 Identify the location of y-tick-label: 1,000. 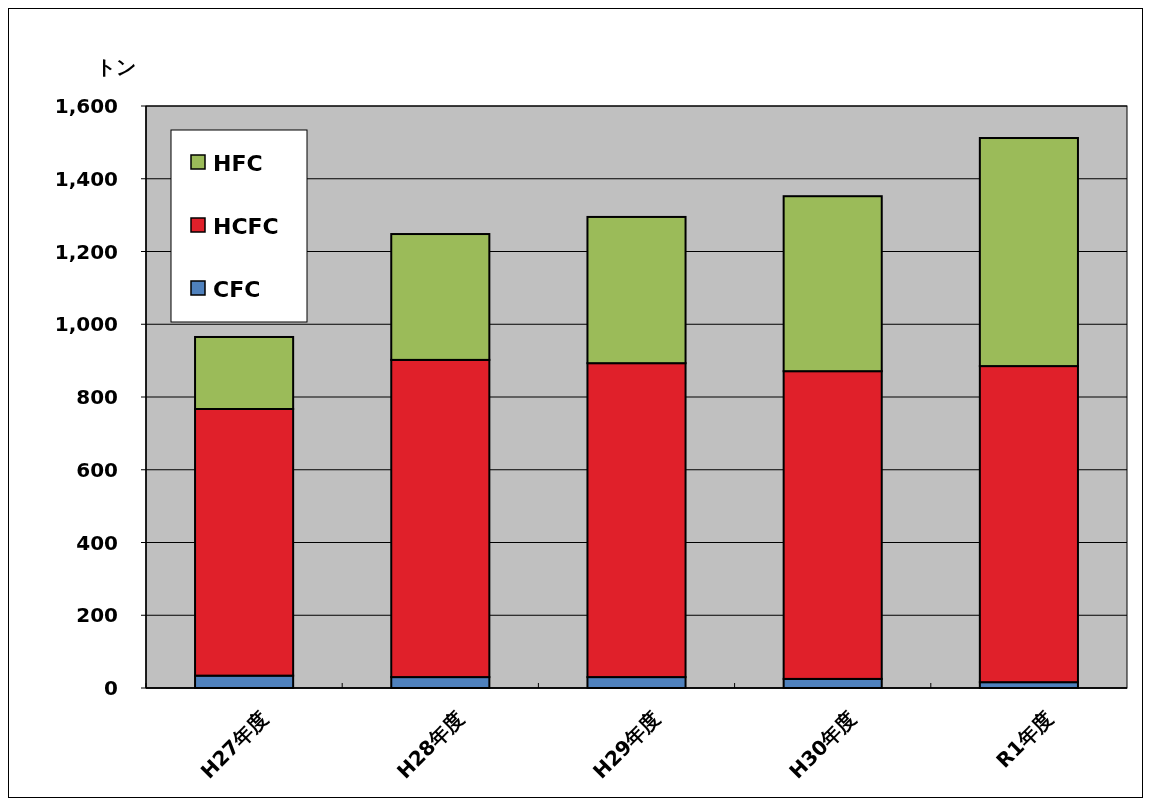
(86, 324).